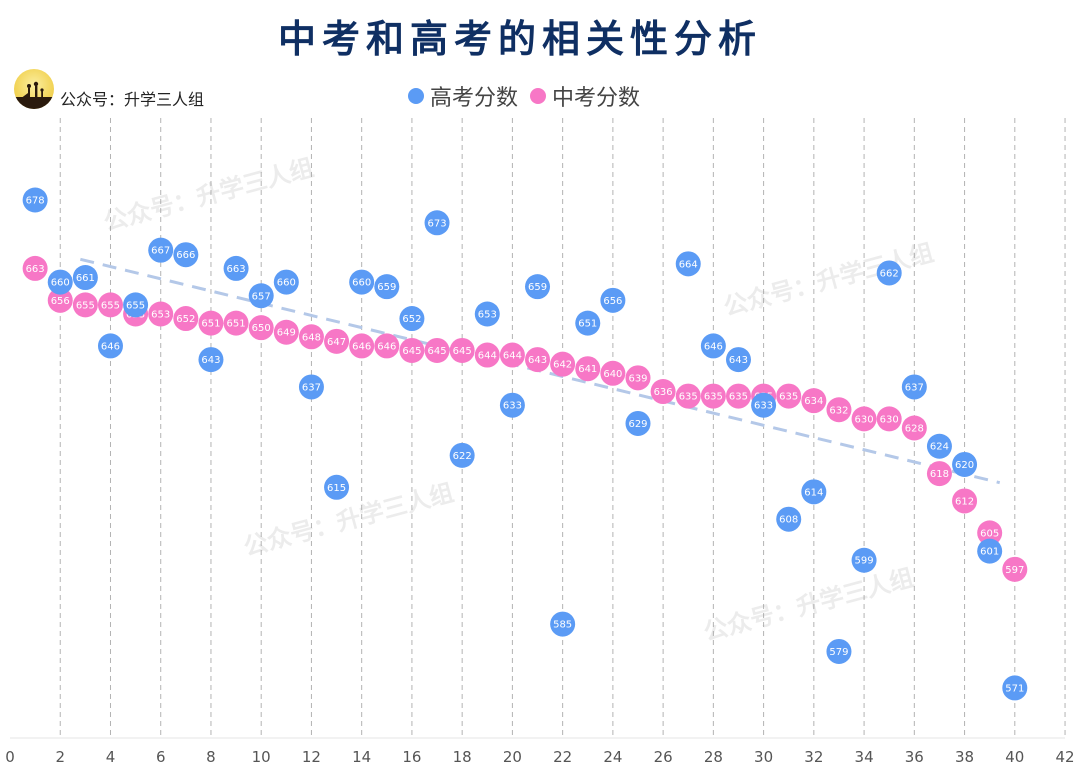 The height and width of the screenshot is (767, 1080). I want to click on gaokao-point: 615, so click(337, 487).